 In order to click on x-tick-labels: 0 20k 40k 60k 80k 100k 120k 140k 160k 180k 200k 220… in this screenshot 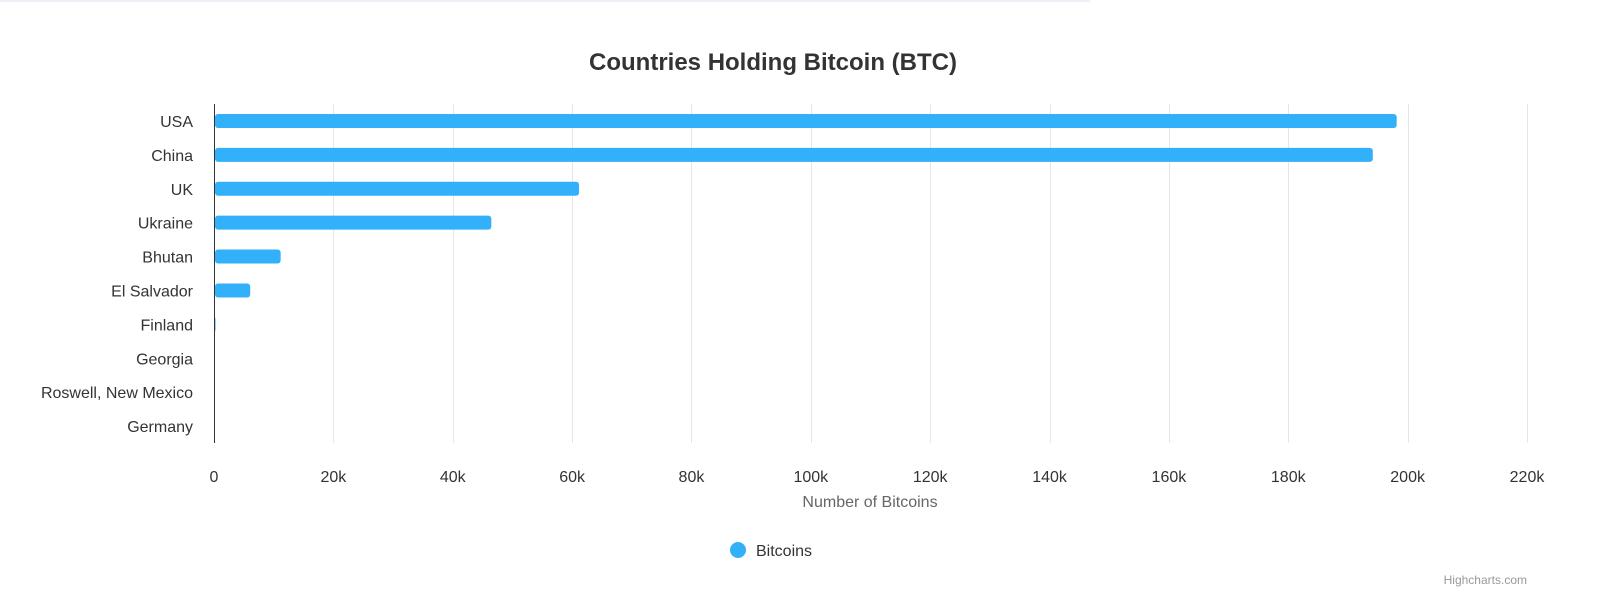, I will do `click(878, 477)`.